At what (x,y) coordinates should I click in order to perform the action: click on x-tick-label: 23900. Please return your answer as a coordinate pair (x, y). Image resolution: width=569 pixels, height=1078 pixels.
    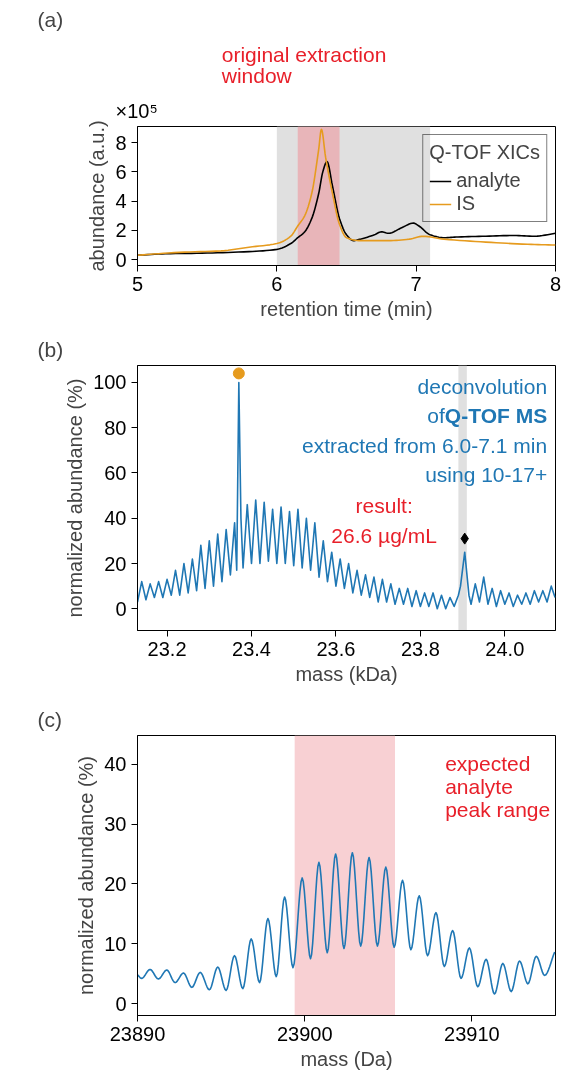
    Looking at the image, I should click on (304, 1033).